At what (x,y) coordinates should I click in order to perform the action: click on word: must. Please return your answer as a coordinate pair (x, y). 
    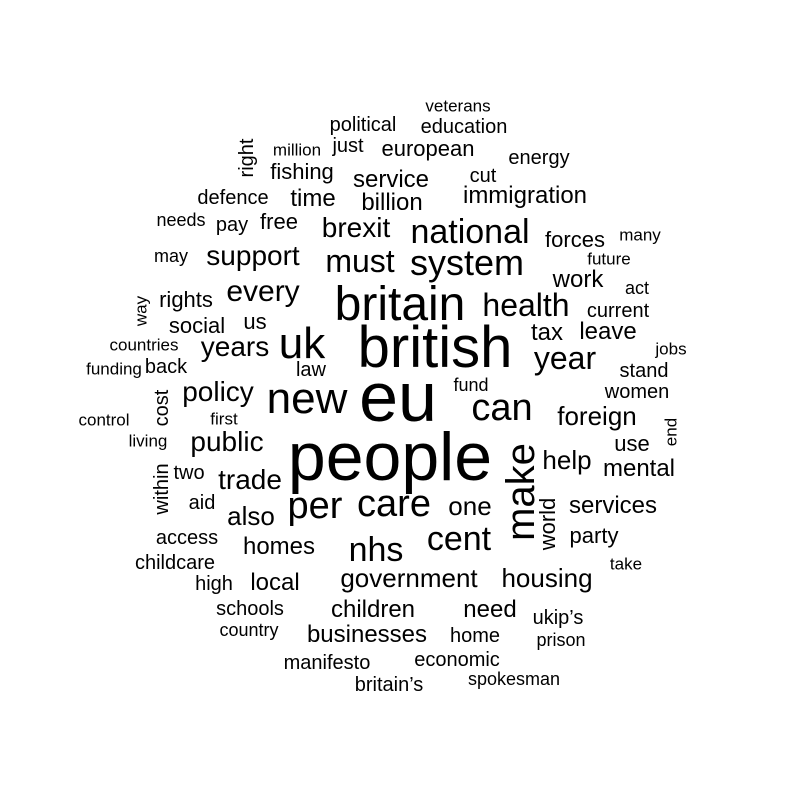
    Looking at the image, I should click on (360, 261).